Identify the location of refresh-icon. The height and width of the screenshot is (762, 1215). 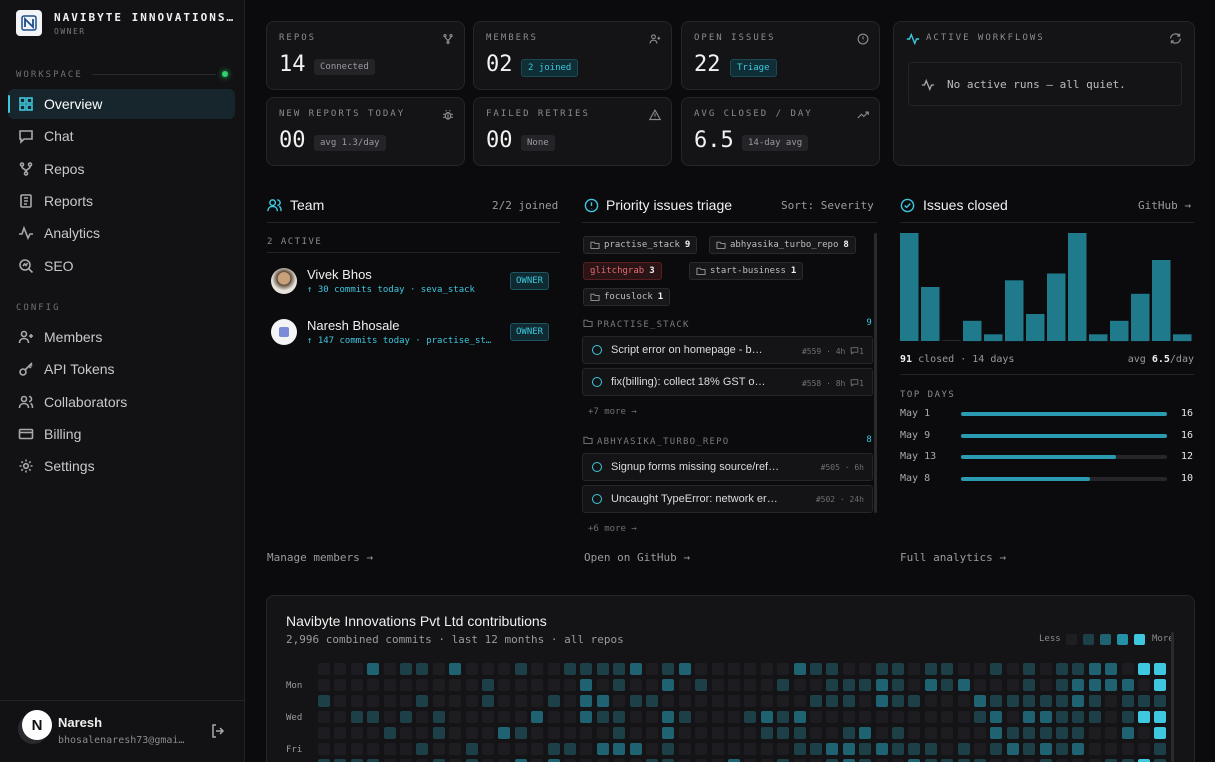
(1175, 38).